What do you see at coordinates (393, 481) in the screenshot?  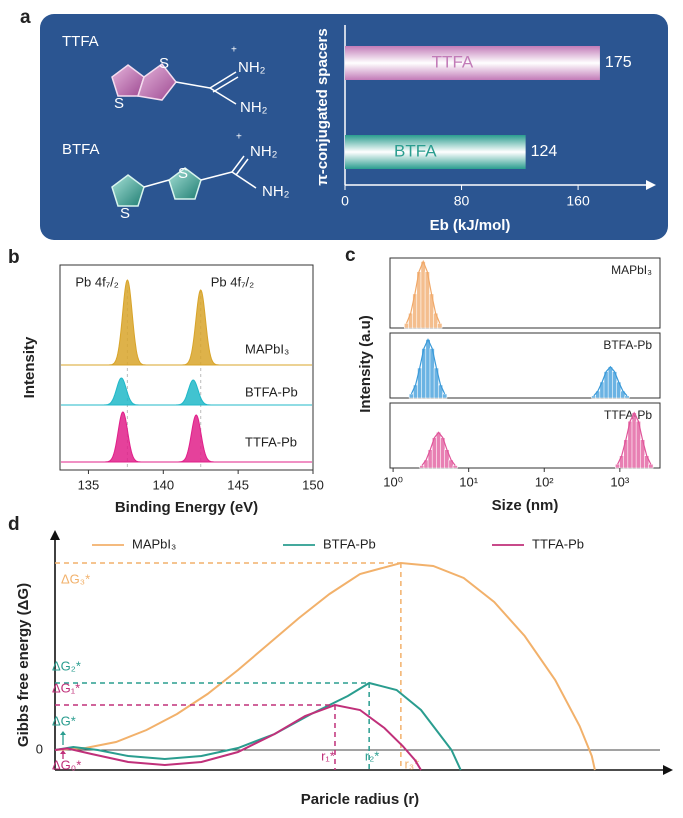 I see `x-tick-label: 10⁰` at bounding box center [393, 481].